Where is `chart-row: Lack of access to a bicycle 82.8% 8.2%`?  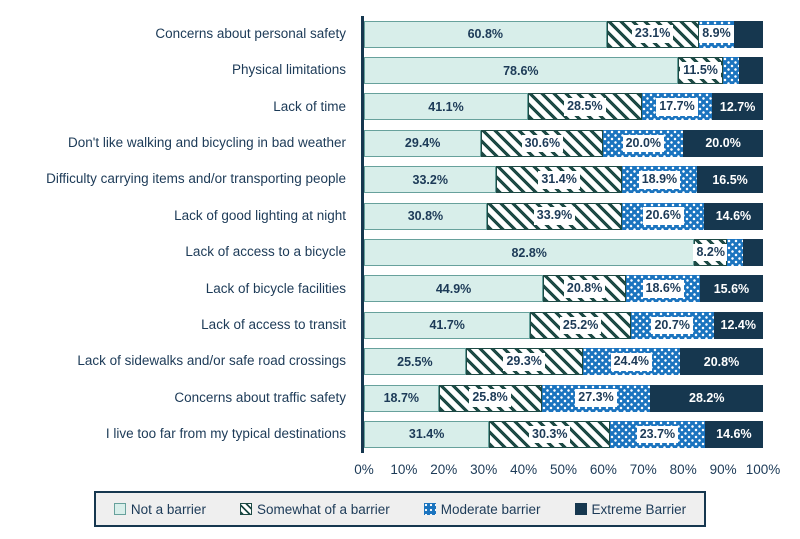 chart-row: Lack of access to a bicycle 82.8% 8.2% is located at coordinates (400, 252).